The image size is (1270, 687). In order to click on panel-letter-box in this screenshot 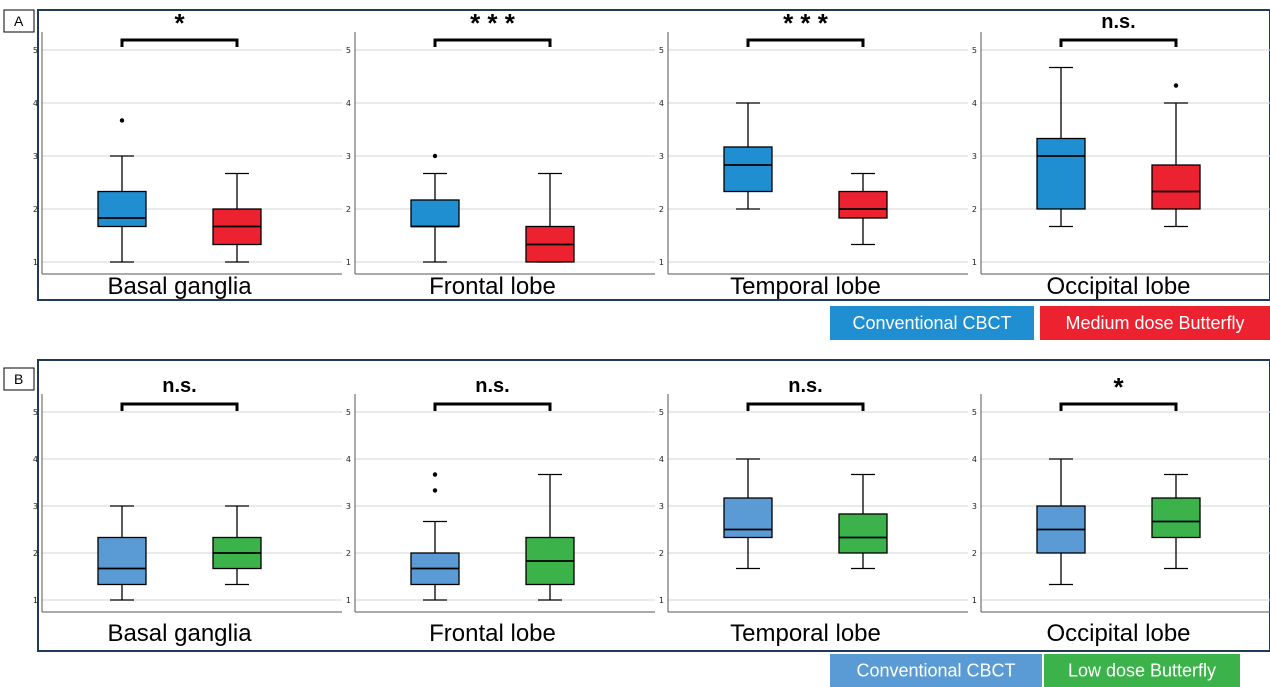, I will do `click(19, 379)`.